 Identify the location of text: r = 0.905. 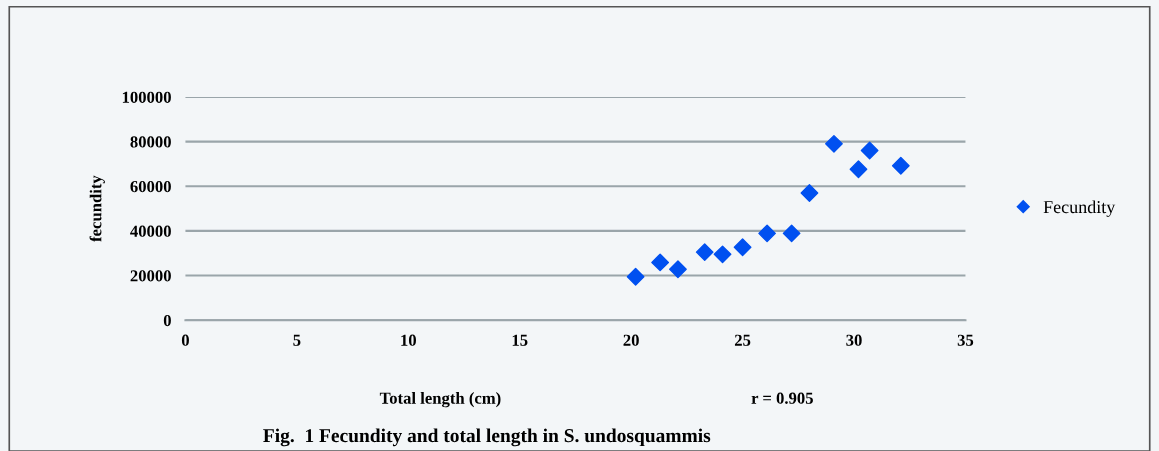
(782, 398).